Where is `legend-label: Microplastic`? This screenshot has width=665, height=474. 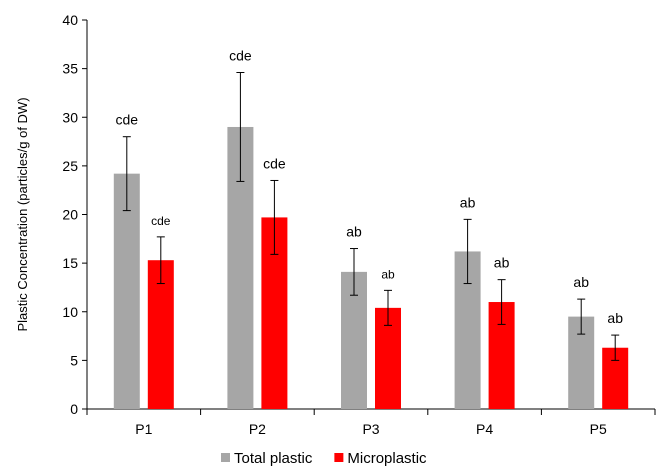 legend-label: Microplastic is located at coordinates (387, 458).